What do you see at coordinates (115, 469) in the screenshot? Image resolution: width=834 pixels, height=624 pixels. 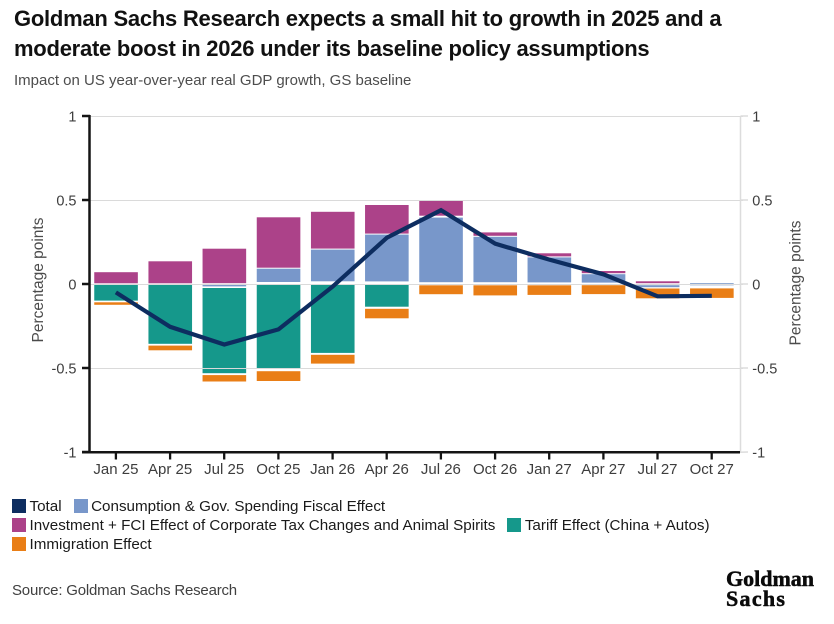 I see `svg-text: Jan 25` at bounding box center [115, 469].